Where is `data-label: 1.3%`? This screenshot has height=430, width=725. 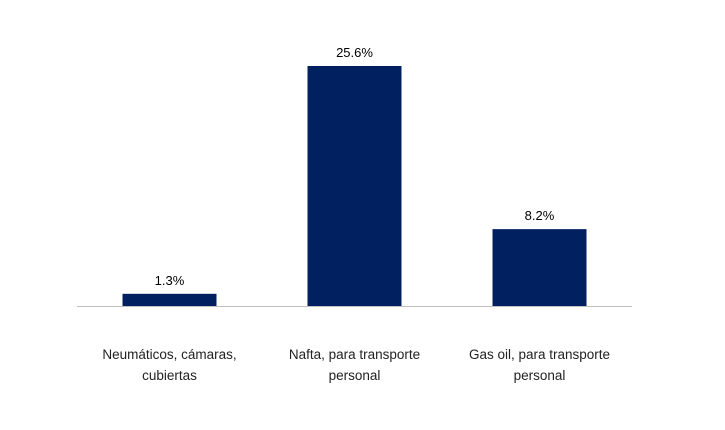
data-label: 1.3% is located at coordinates (170, 280).